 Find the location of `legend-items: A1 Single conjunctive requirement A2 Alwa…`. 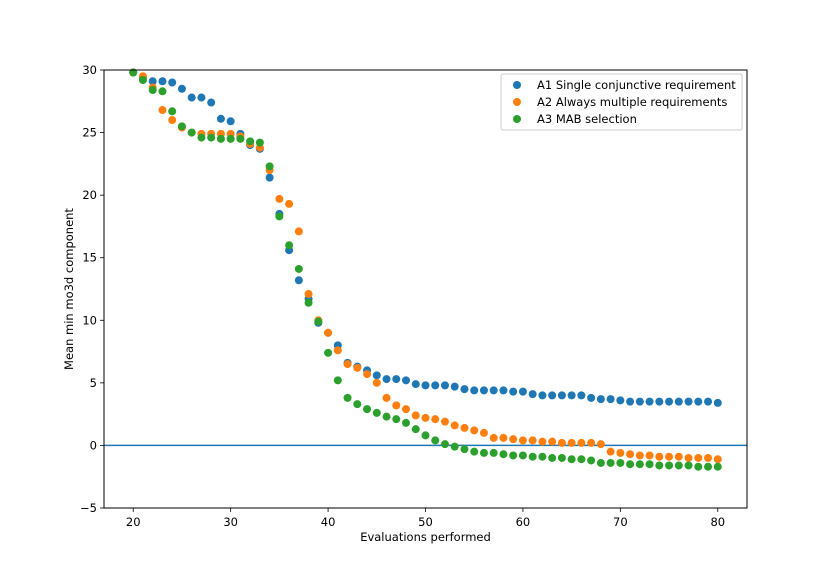

legend-items: A1 Single conjunctive requirement A2 Alwa… is located at coordinates (624, 102).